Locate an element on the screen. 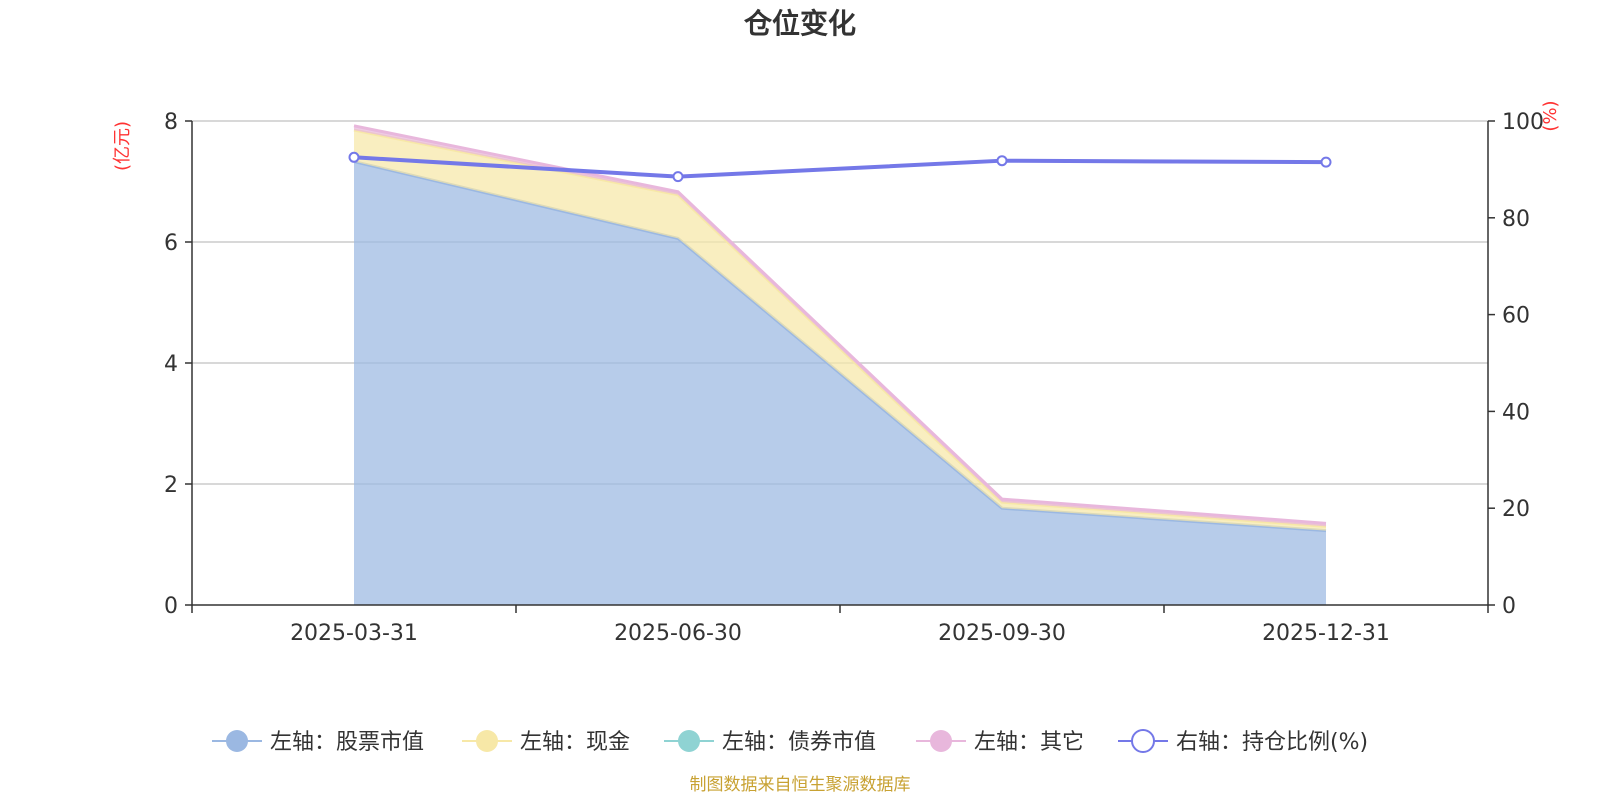 The image size is (1600, 800). legend-label: 左轴：其它 is located at coordinates (1029, 742).